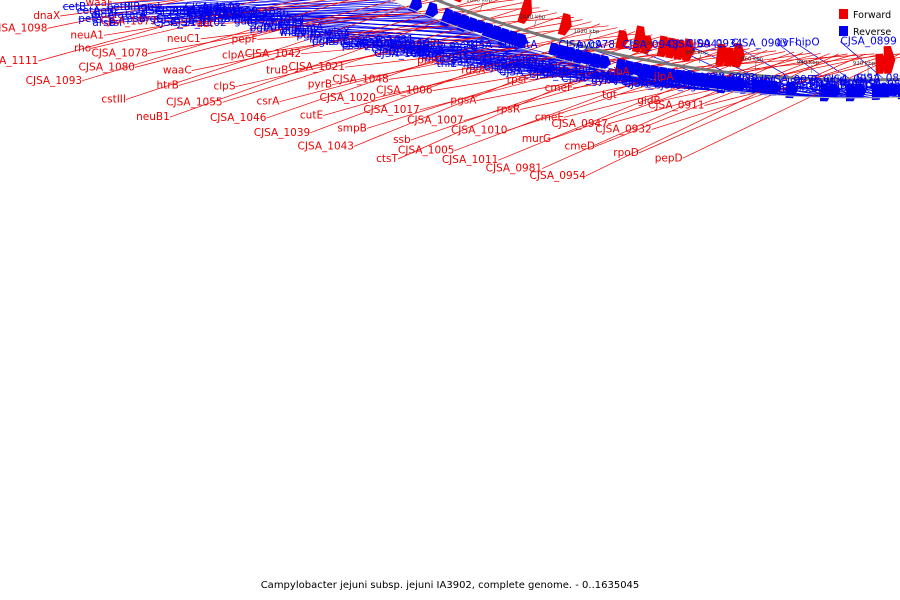 The height and width of the screenshot is (600, 900). I want to click on gene-label: pglG, so click(276, 27).